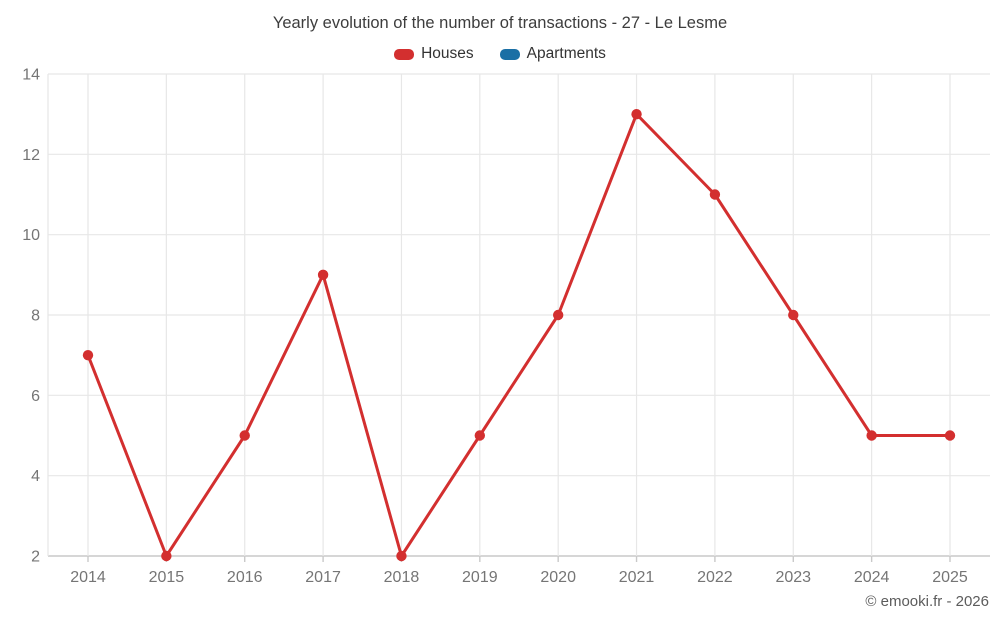 The height and width of the screenshot is (625, 1000). Describe the element at coordinates (404, 54) in the screenshot. I see `houses-swatch-icon` at that location.